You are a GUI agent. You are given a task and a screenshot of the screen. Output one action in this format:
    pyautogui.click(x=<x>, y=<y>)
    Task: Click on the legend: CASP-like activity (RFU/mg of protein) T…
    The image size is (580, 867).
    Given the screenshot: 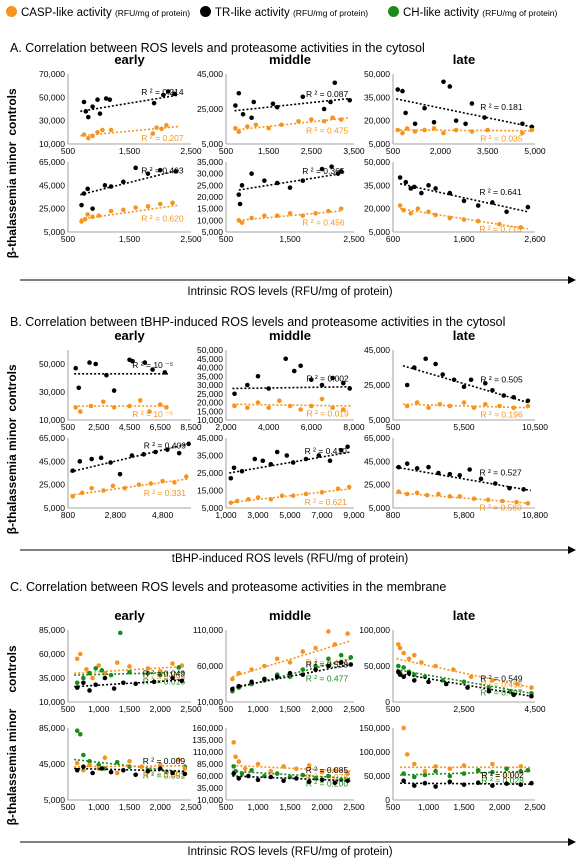 What is the action you would take?
    pyautogui.click(x=290, y=13)
    